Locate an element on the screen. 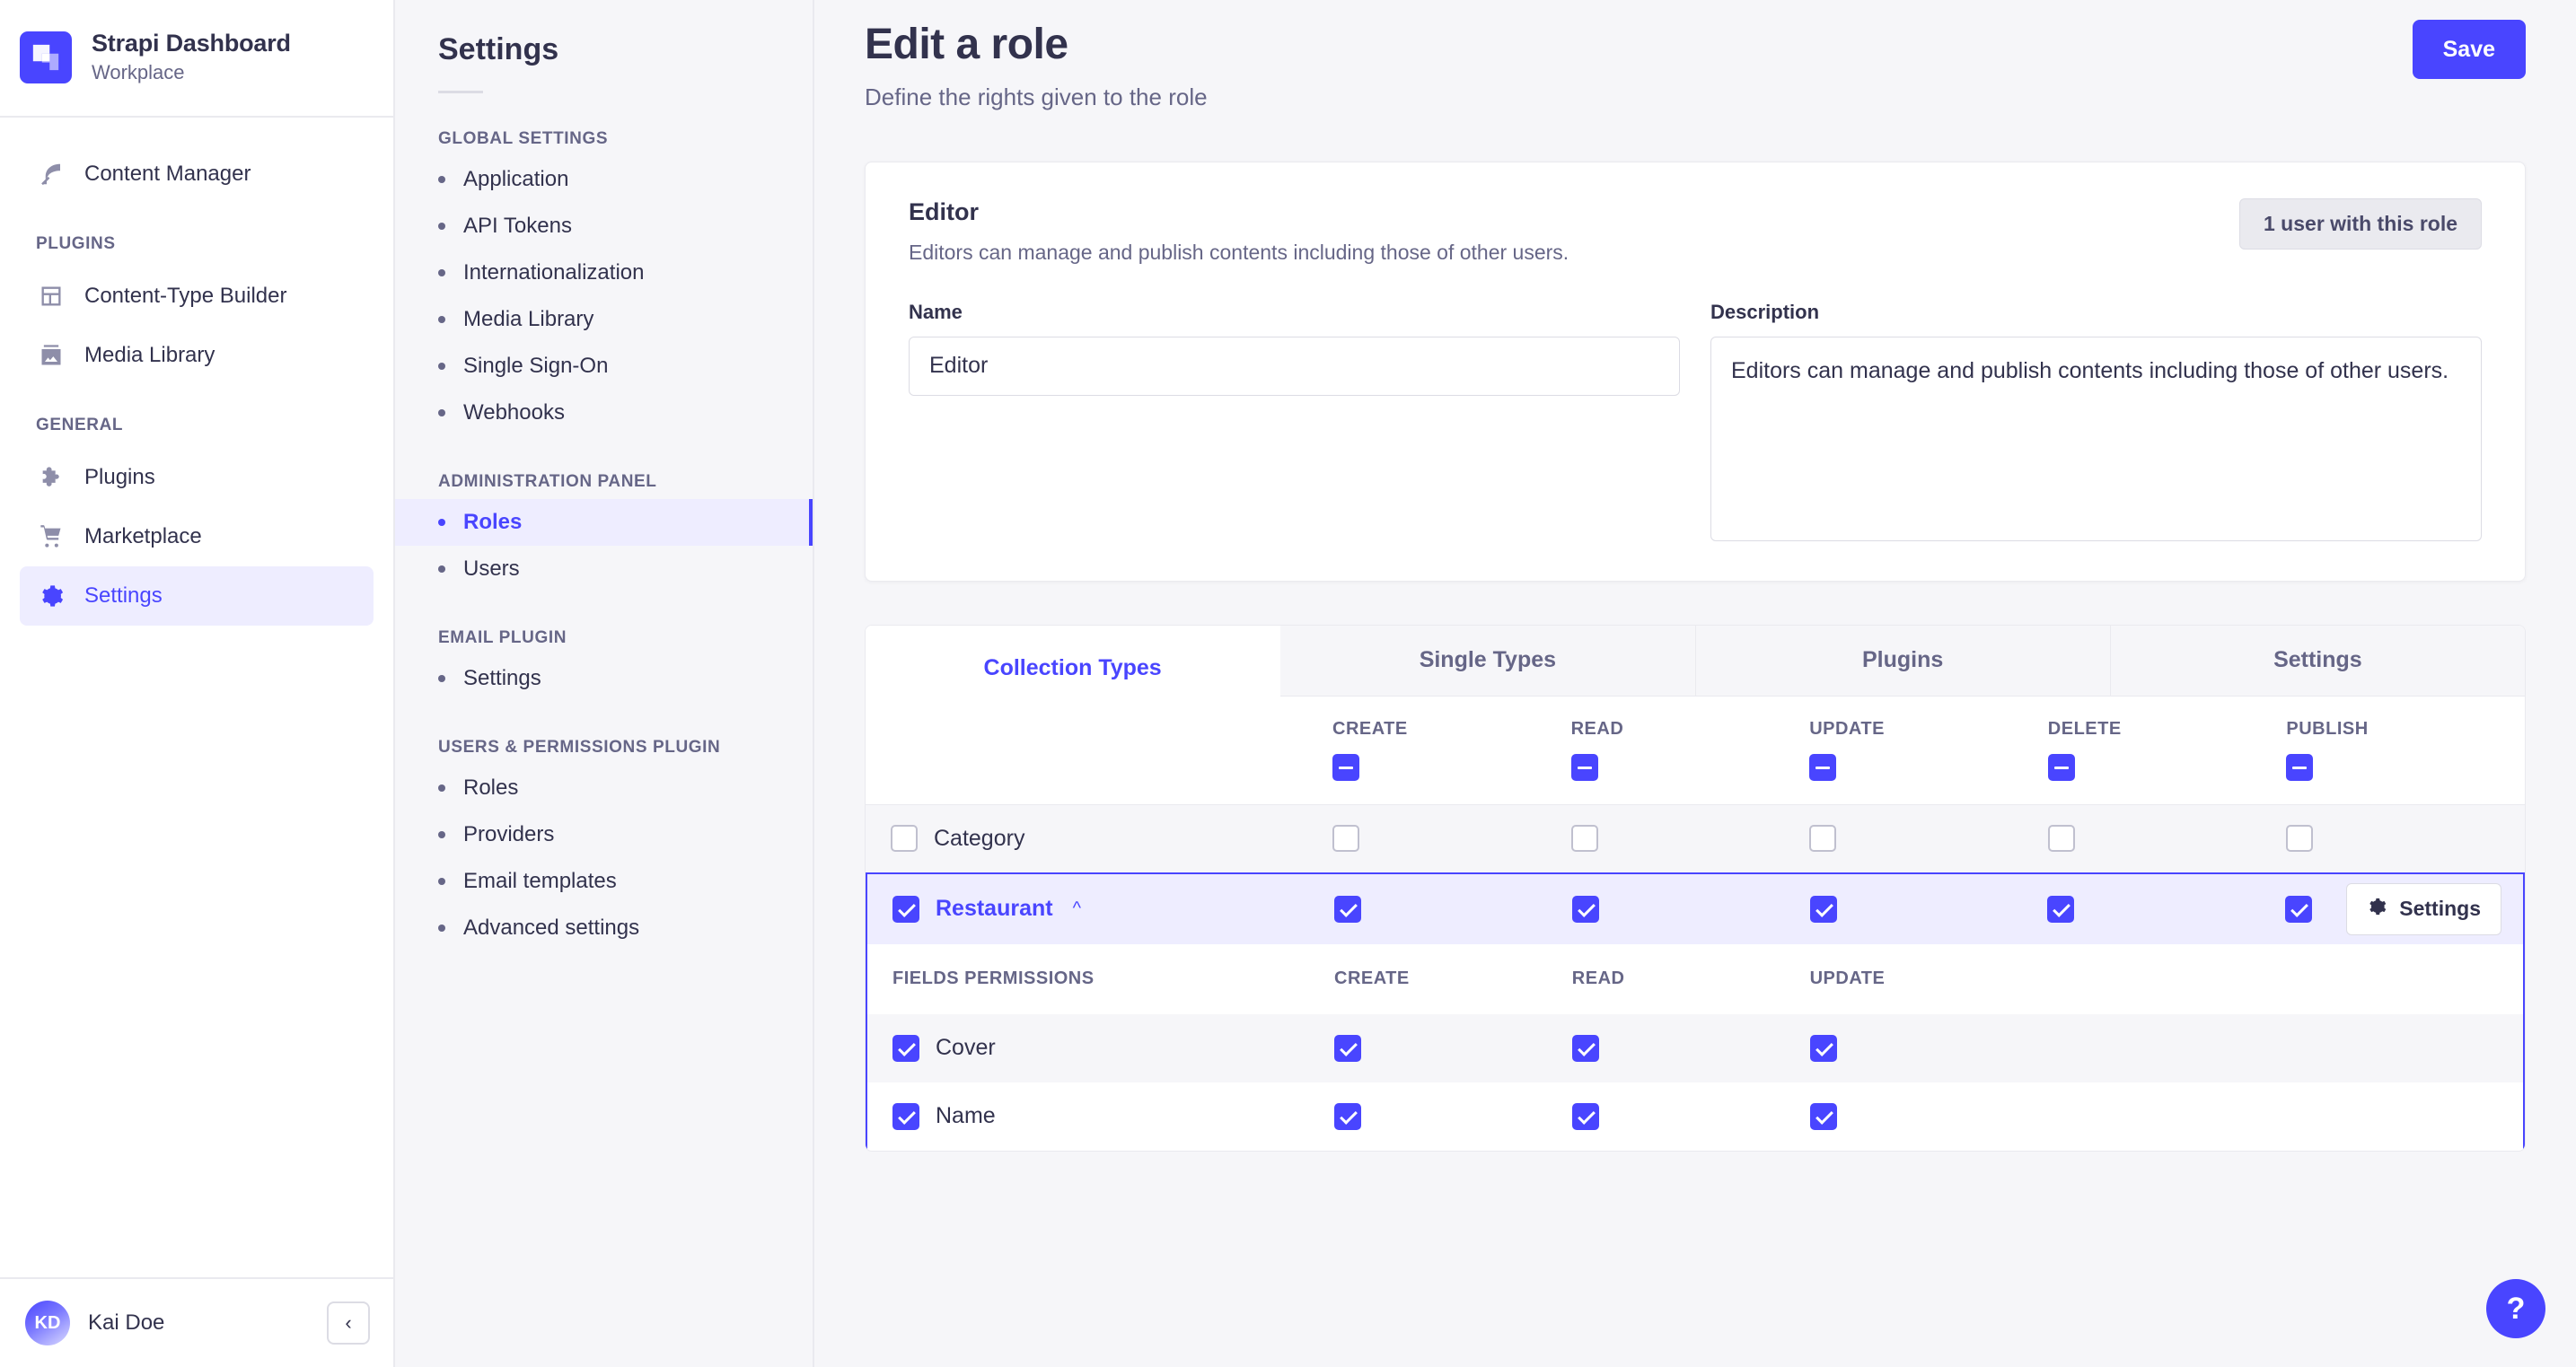 This screenshot has height=1367, width=2576. settings-nav-item-email-settings: Settings is located at coordinates (604, 678).